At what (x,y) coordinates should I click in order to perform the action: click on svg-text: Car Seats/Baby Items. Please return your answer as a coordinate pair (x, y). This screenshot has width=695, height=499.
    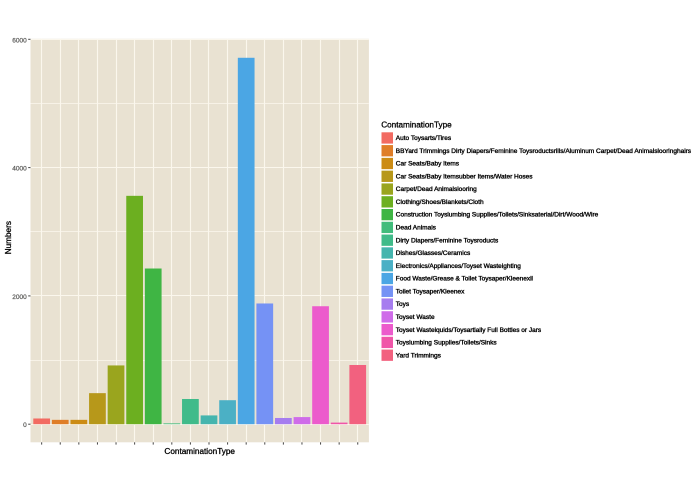
    Looking at the image, I should click on (428, 164).